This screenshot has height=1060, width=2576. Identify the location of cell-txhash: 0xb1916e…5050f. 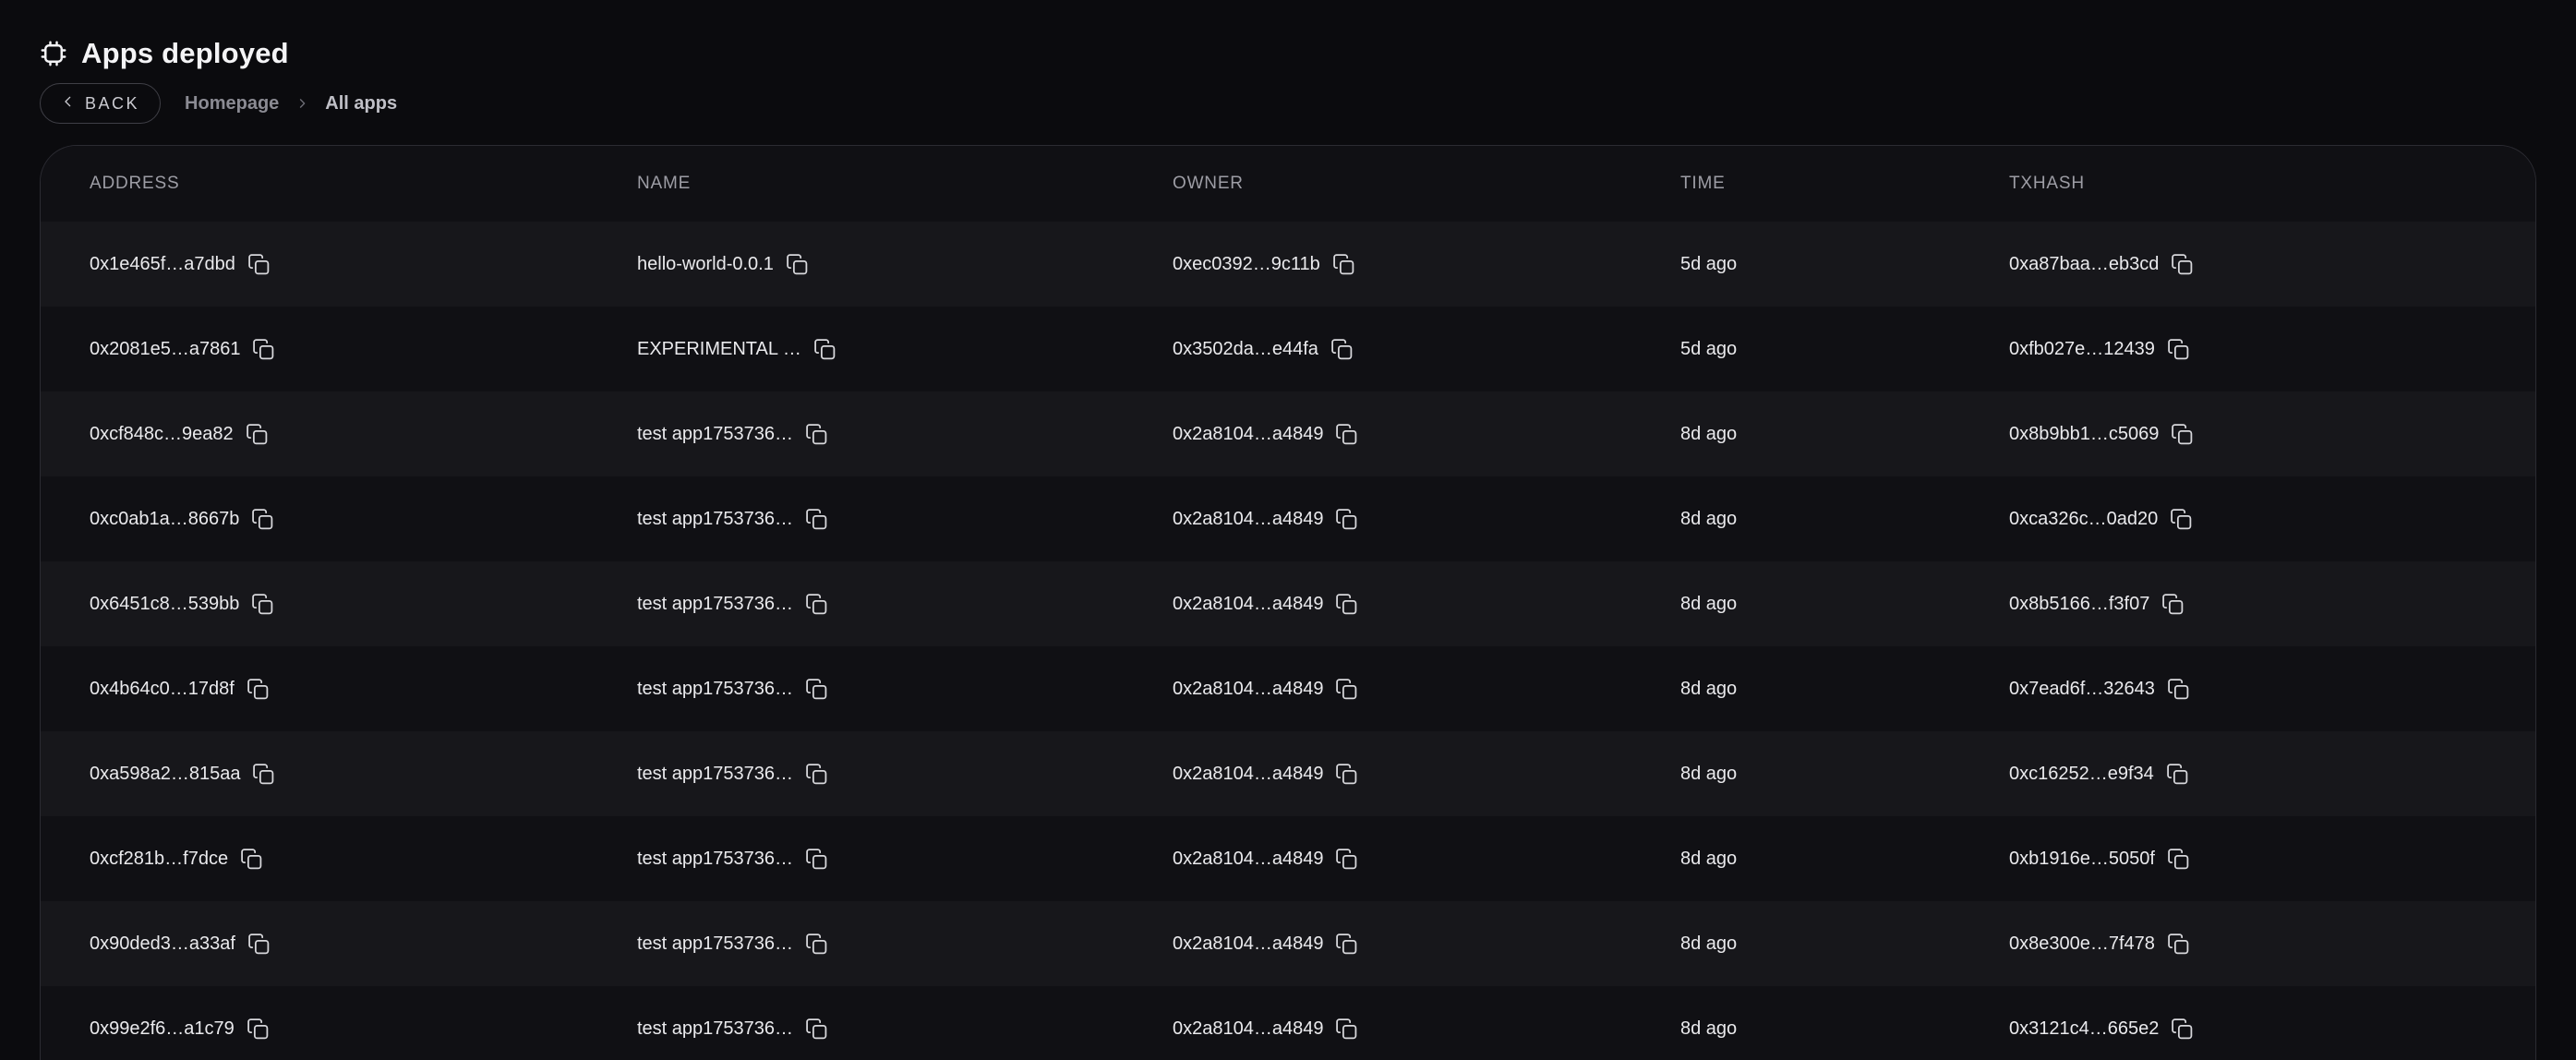
(2272, 859).